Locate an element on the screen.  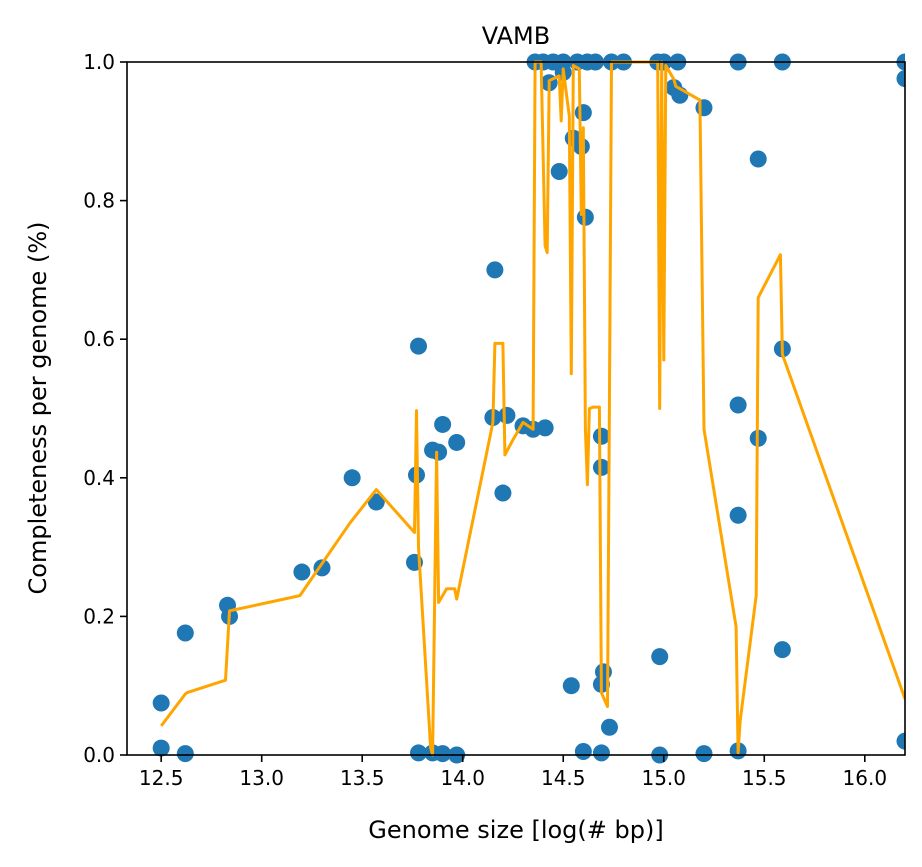
x-tick-label: 15.0 is located at coordinates (663, 778).